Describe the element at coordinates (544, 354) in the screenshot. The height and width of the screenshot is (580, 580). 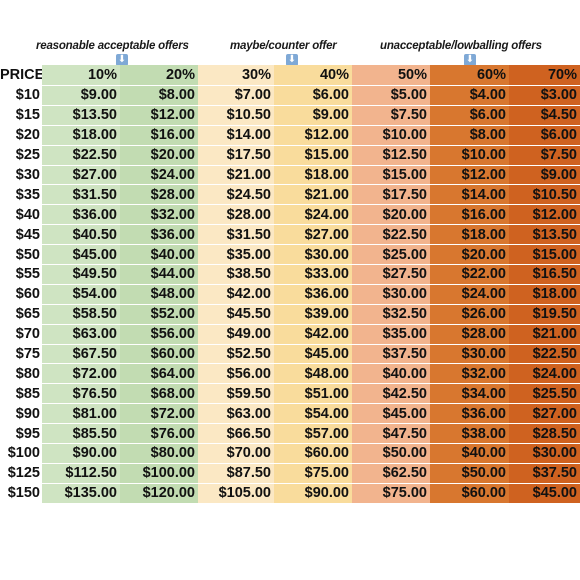
I see `cell-70: $22.50` at that location.